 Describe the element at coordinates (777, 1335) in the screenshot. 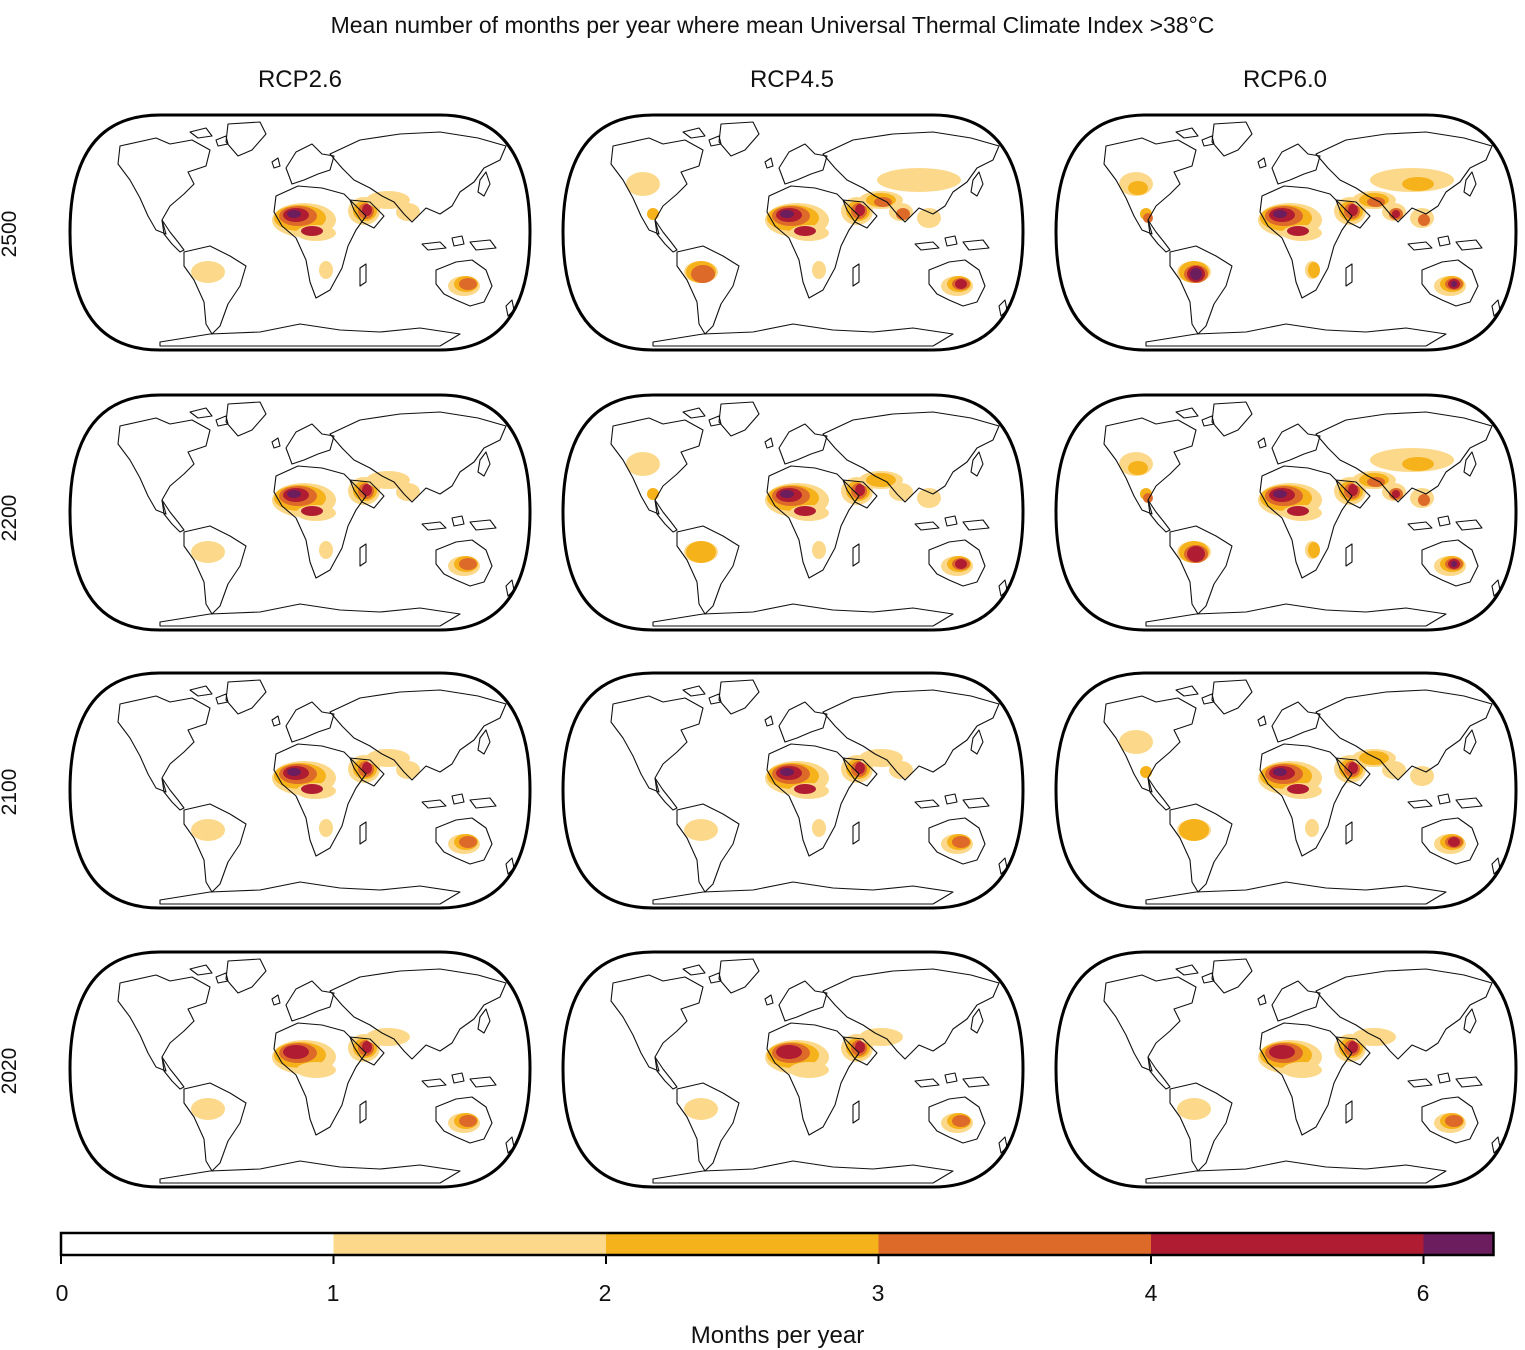

I see `colorbar-label: Months per year` at that location.